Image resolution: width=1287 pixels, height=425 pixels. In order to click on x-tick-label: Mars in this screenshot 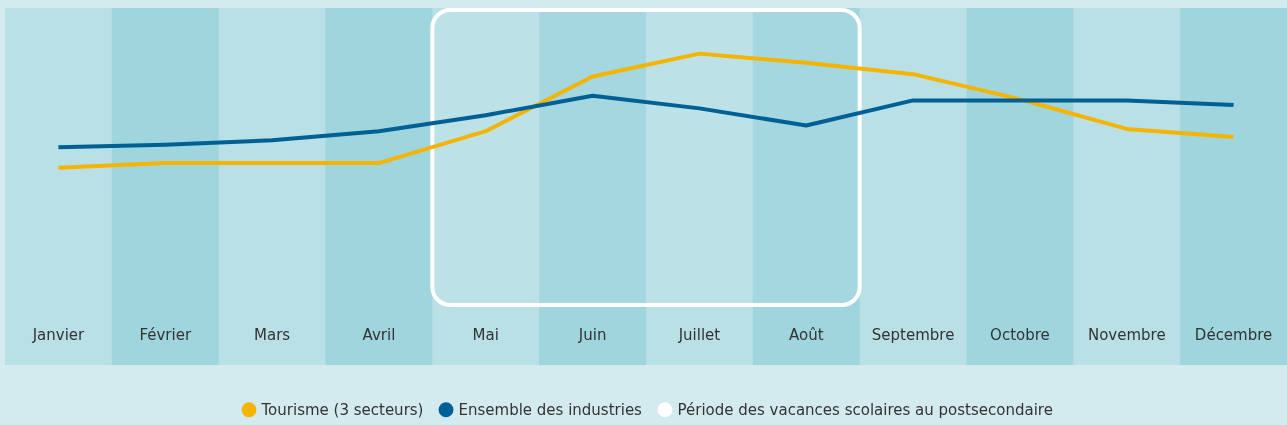, I will do `click(272, 335)`.